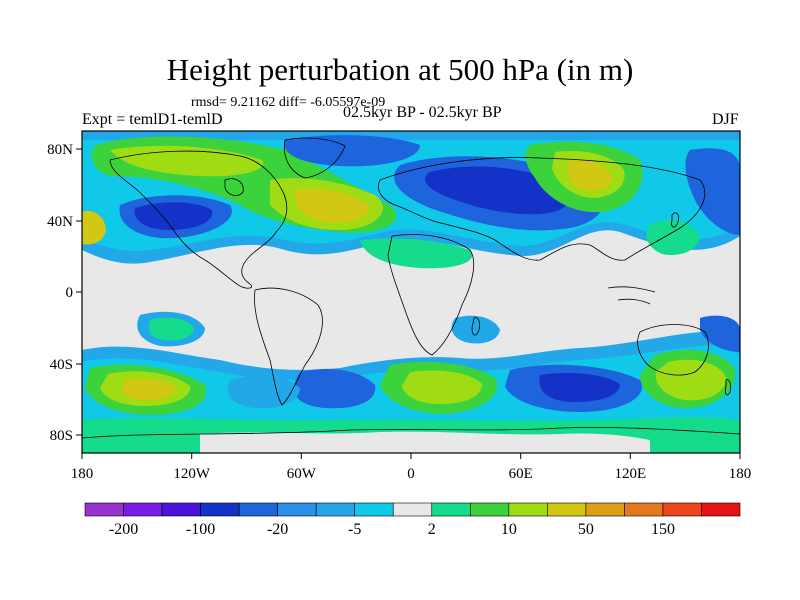  I want to click on contour-darkerblue-indian, so click(579, 387).